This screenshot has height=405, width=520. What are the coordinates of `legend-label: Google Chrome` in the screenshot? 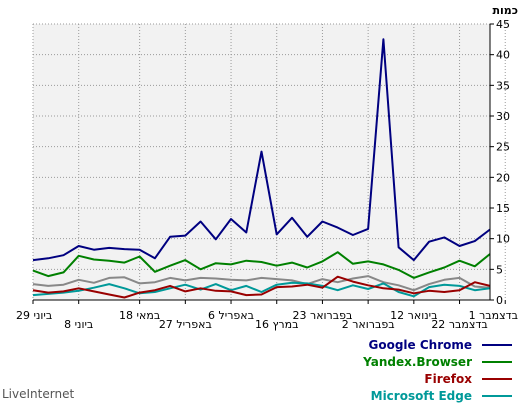 It's located at (420, 345).